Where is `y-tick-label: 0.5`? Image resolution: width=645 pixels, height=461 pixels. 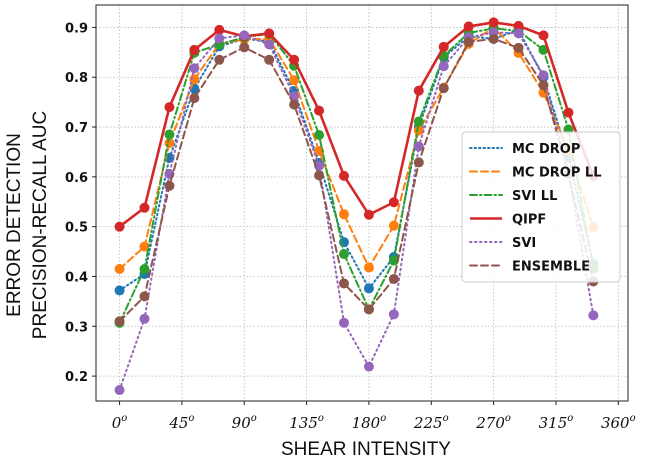 y-tick-label: 0.5 is located at coordinates (76, 228).